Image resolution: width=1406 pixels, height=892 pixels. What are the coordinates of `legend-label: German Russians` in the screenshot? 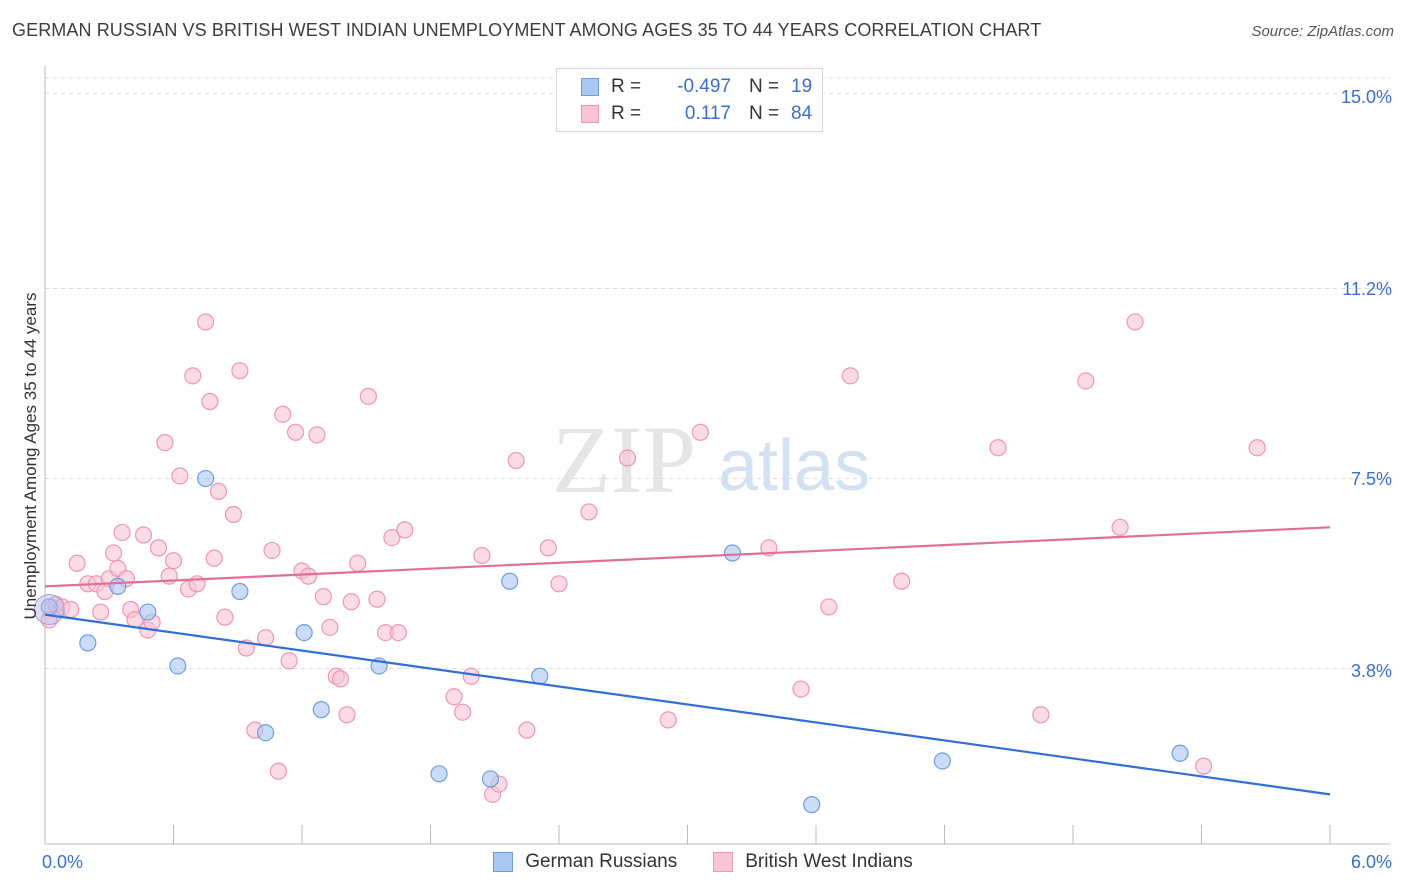 It's located at (601, 861).